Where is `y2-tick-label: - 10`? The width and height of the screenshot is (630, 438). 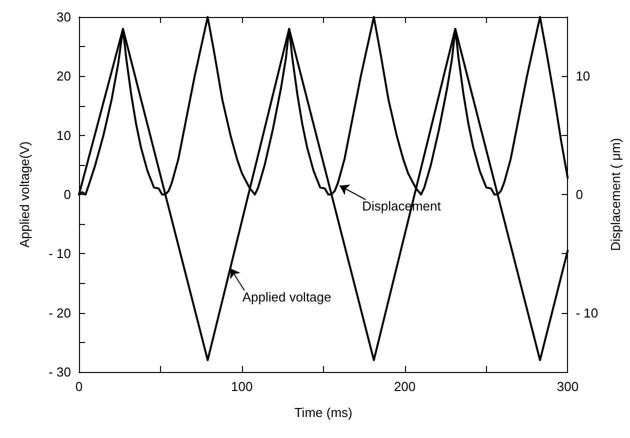
y2-tick-label: - 10 is located at coordinates (587, 312).